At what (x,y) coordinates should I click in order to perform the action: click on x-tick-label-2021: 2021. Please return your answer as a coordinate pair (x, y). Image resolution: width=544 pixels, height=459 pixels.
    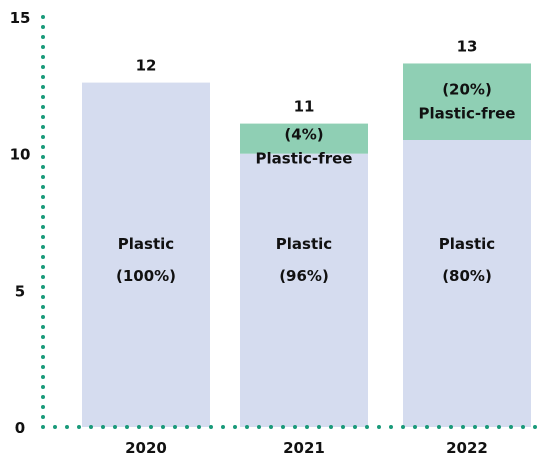
    Looking at the image, I should click on (304, 448).